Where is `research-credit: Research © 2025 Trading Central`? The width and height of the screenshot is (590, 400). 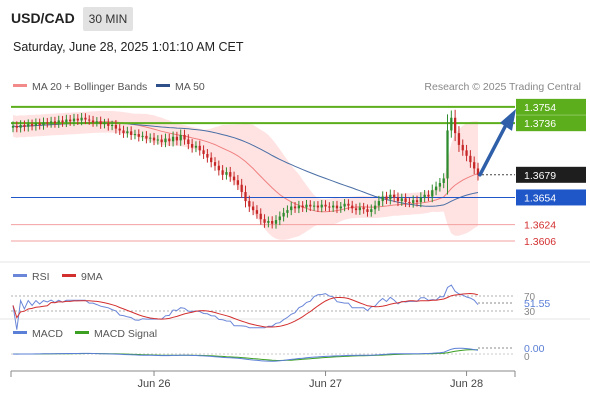 research-credit: Research © 2025 Trading Central is located at coordinates (502, 87).